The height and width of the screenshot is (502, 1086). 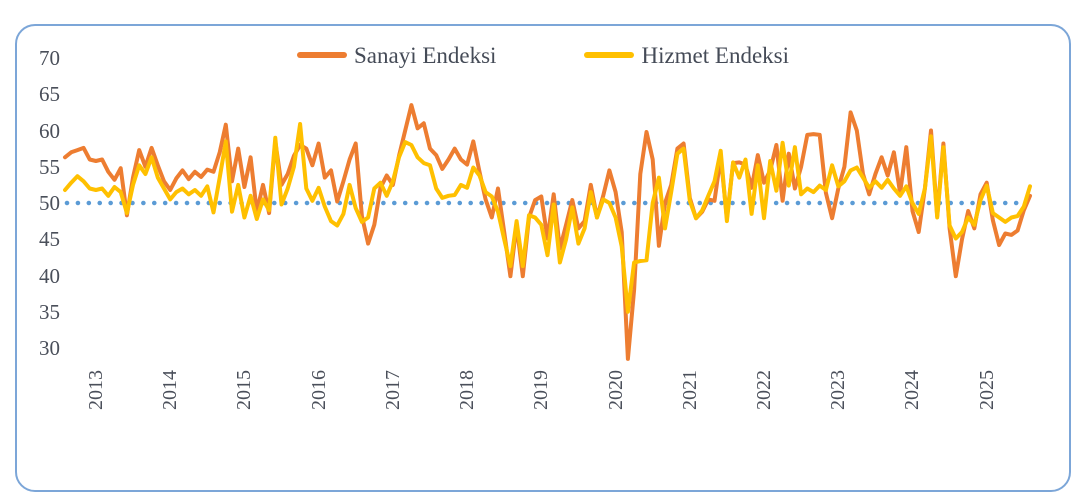 What do you see at coordinates (541, 390) in the screenshot?
I see `x-tick-label-2019: 2019` at bounding box center [541, 390].